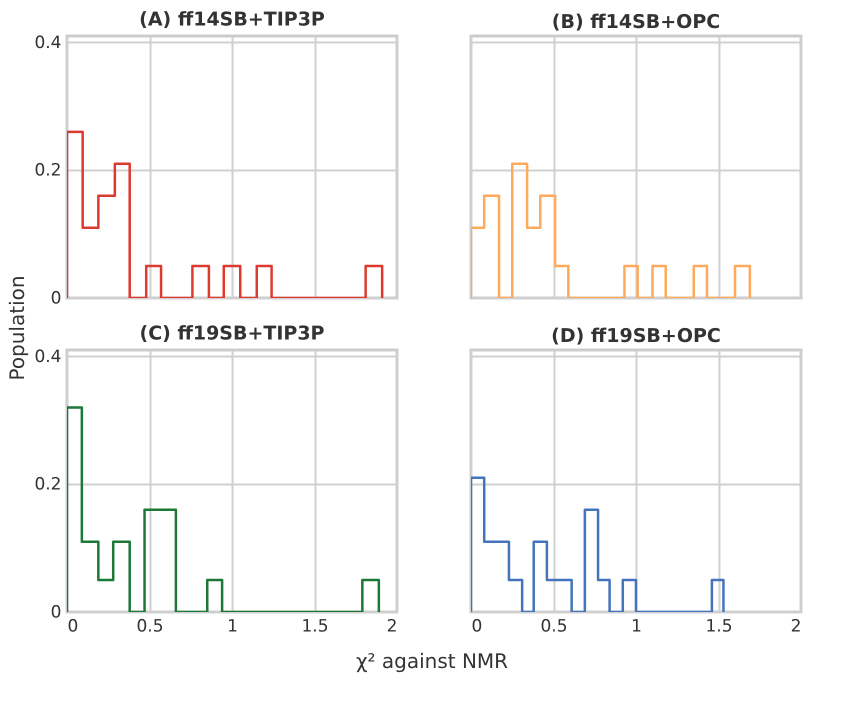 This screenshot has width=858, height=717. What do you see at coordinates (636, 336) in the screenshot?
I see `chart-title: (D) ff19SB+OPC` at bounding box center [636, 336].